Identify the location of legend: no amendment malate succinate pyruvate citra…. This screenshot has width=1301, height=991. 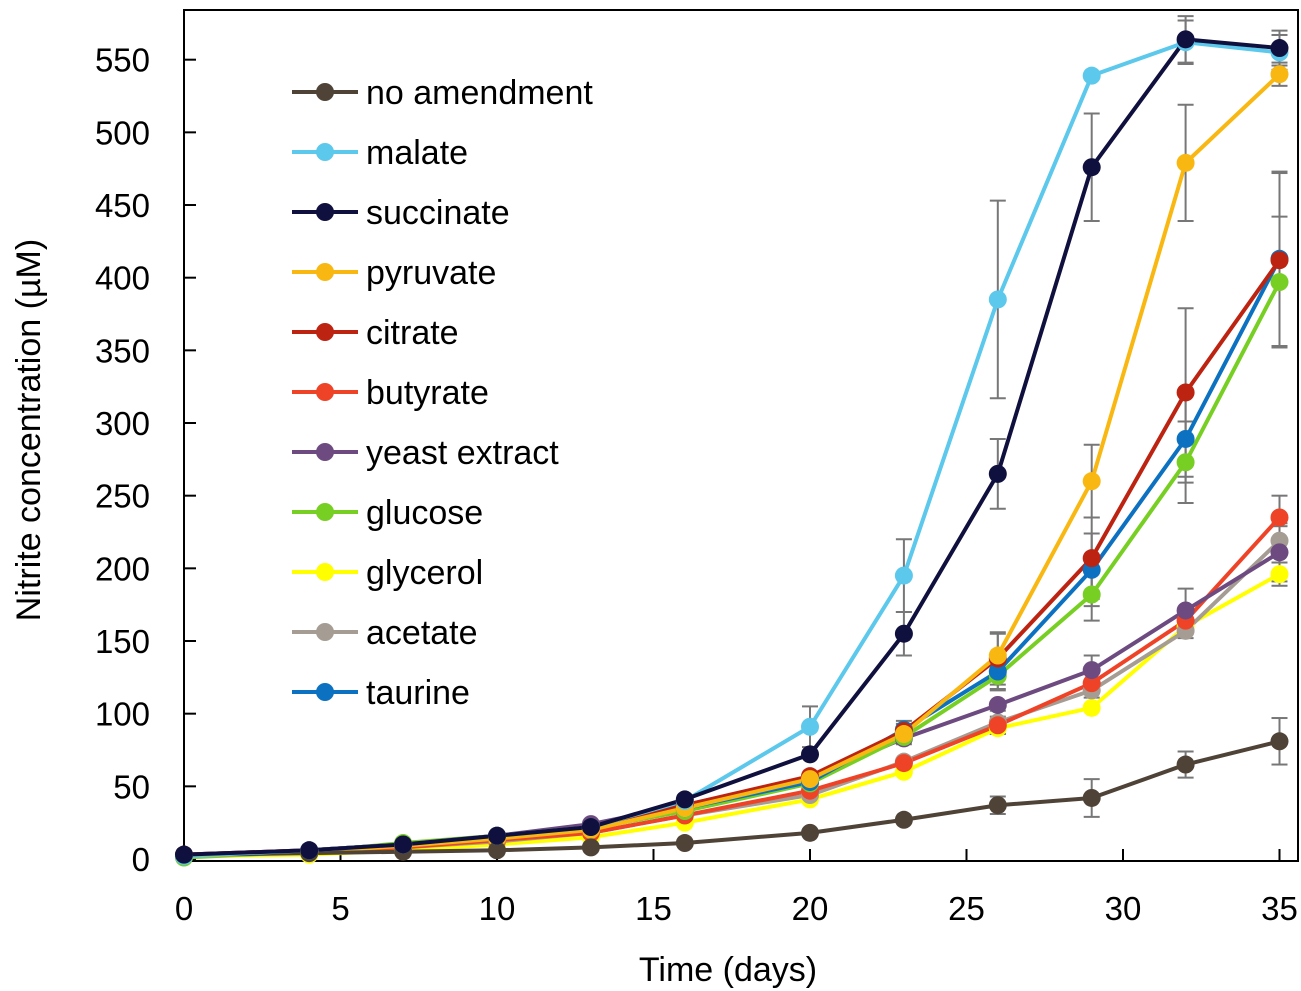
(442, 393).